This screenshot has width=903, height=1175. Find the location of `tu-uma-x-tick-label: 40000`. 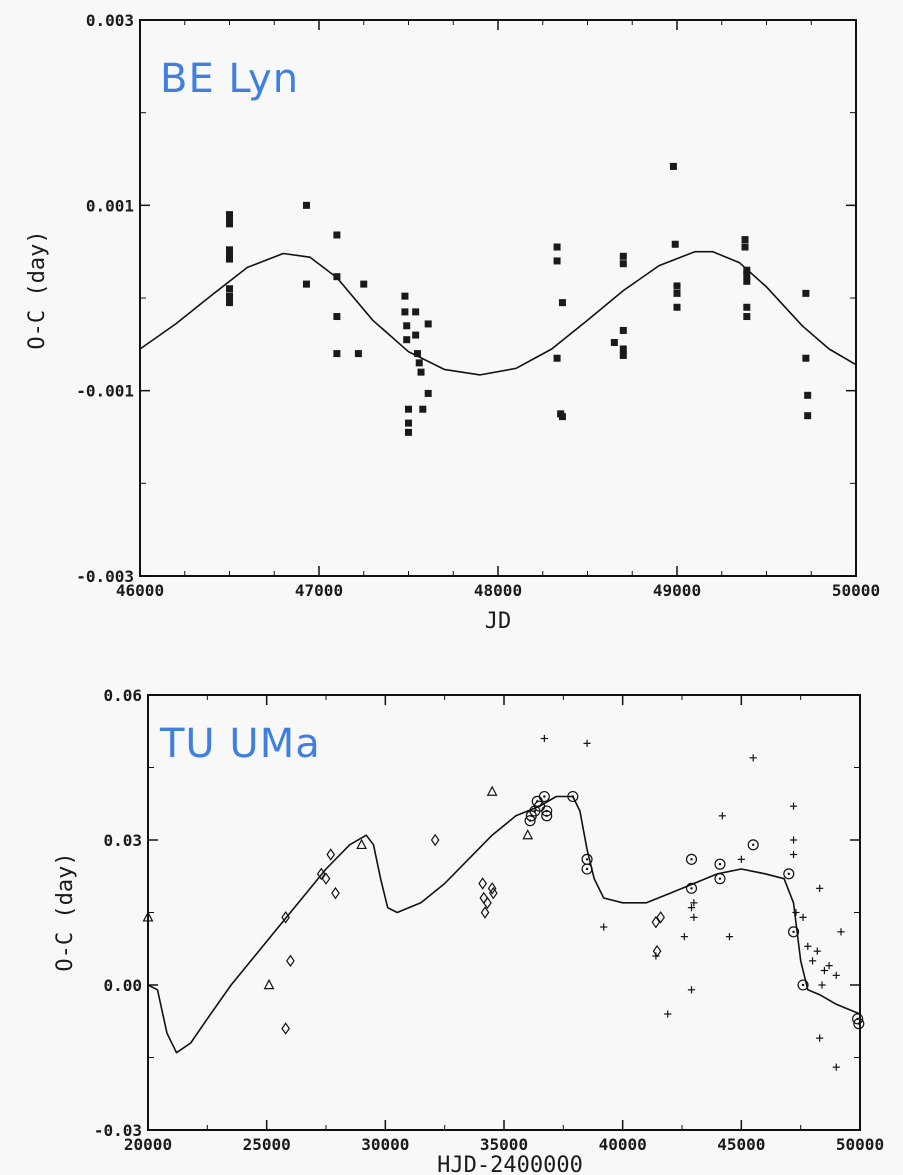

tu-uma-x-tick-label: 40000 is located at coordinates (623, 1144).